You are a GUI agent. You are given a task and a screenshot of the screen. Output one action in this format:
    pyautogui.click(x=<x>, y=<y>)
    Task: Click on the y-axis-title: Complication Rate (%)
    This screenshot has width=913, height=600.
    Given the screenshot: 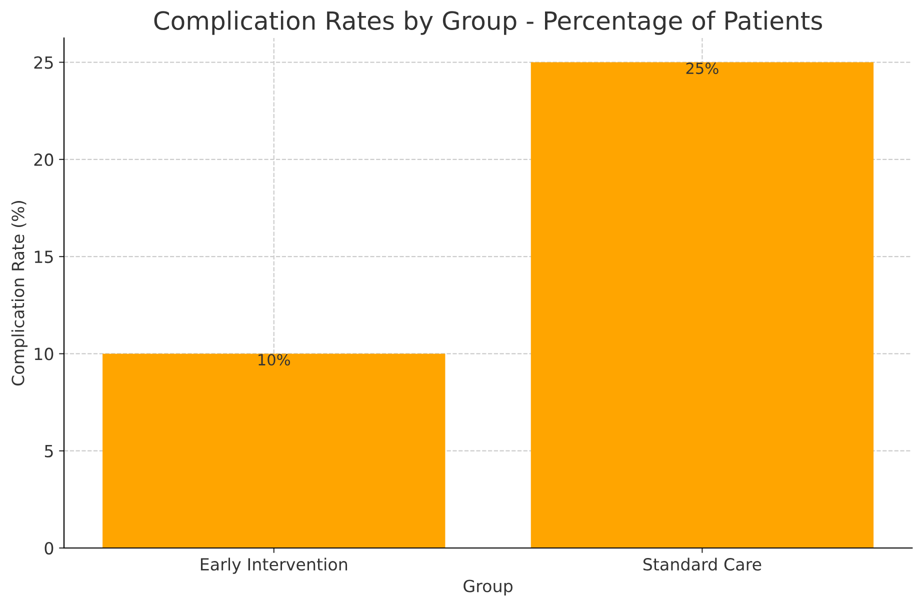 What is the action you would take?
    pyautogui.click(x=19, y=293)
    